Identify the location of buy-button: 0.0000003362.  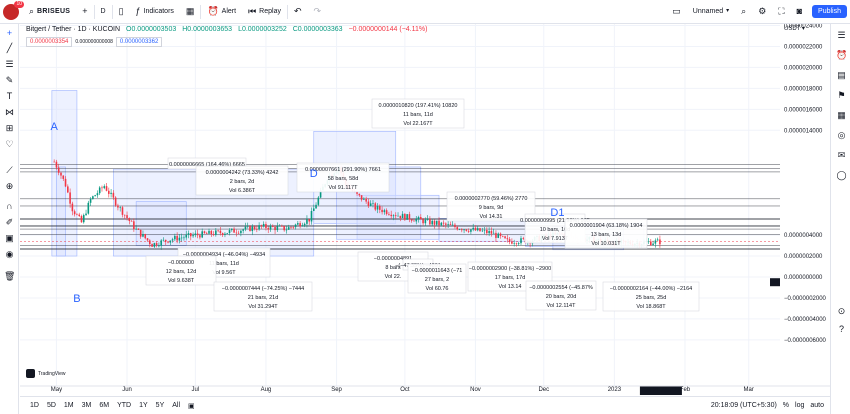
(139, 42).